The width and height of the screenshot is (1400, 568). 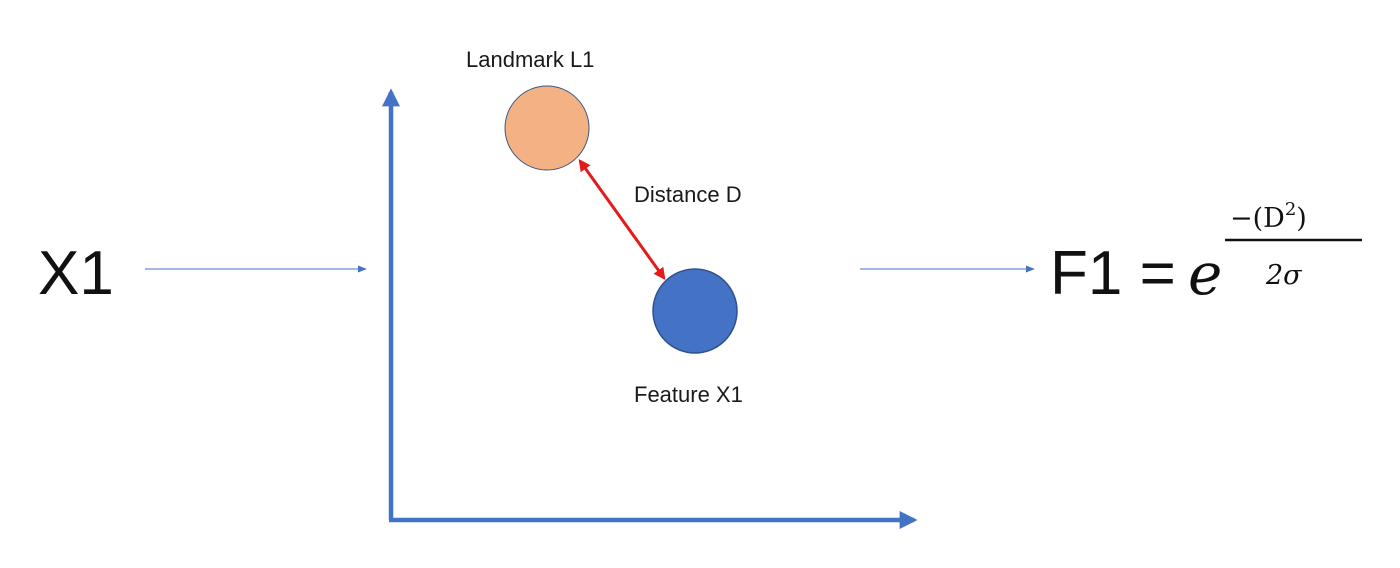 I want to click on landmark-circle, so click(x=547, y=128).